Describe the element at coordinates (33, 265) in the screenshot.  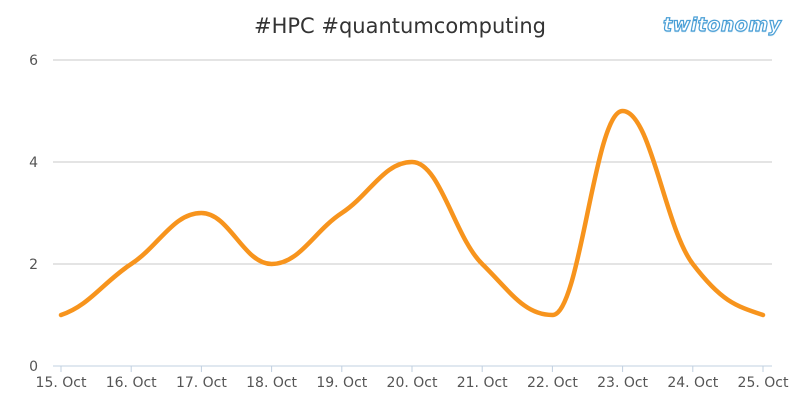
I see `y-tick-label: 2` at that location.